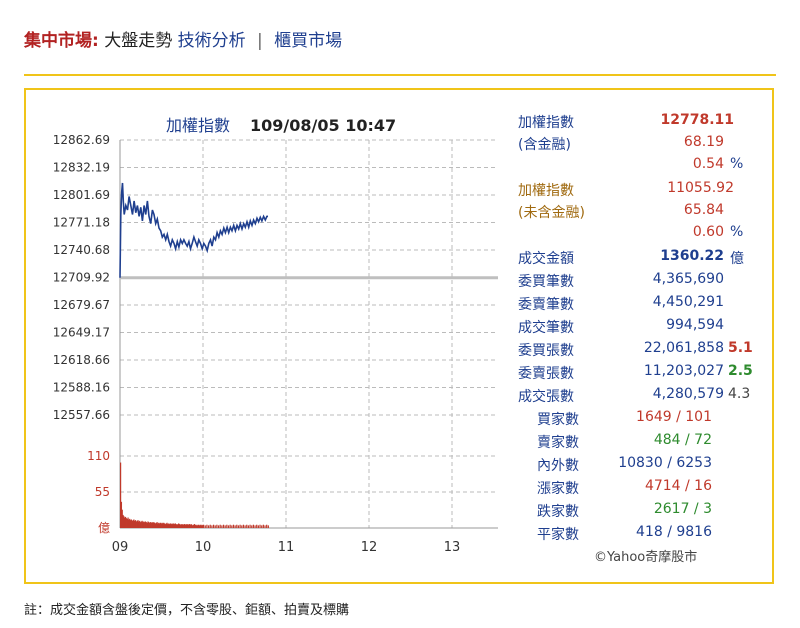 This screenshot has width=800, height=628. Describe the element at coordinates (81, 388) in the screenshot. I see `y-tick-label: 12588.16` at that location.